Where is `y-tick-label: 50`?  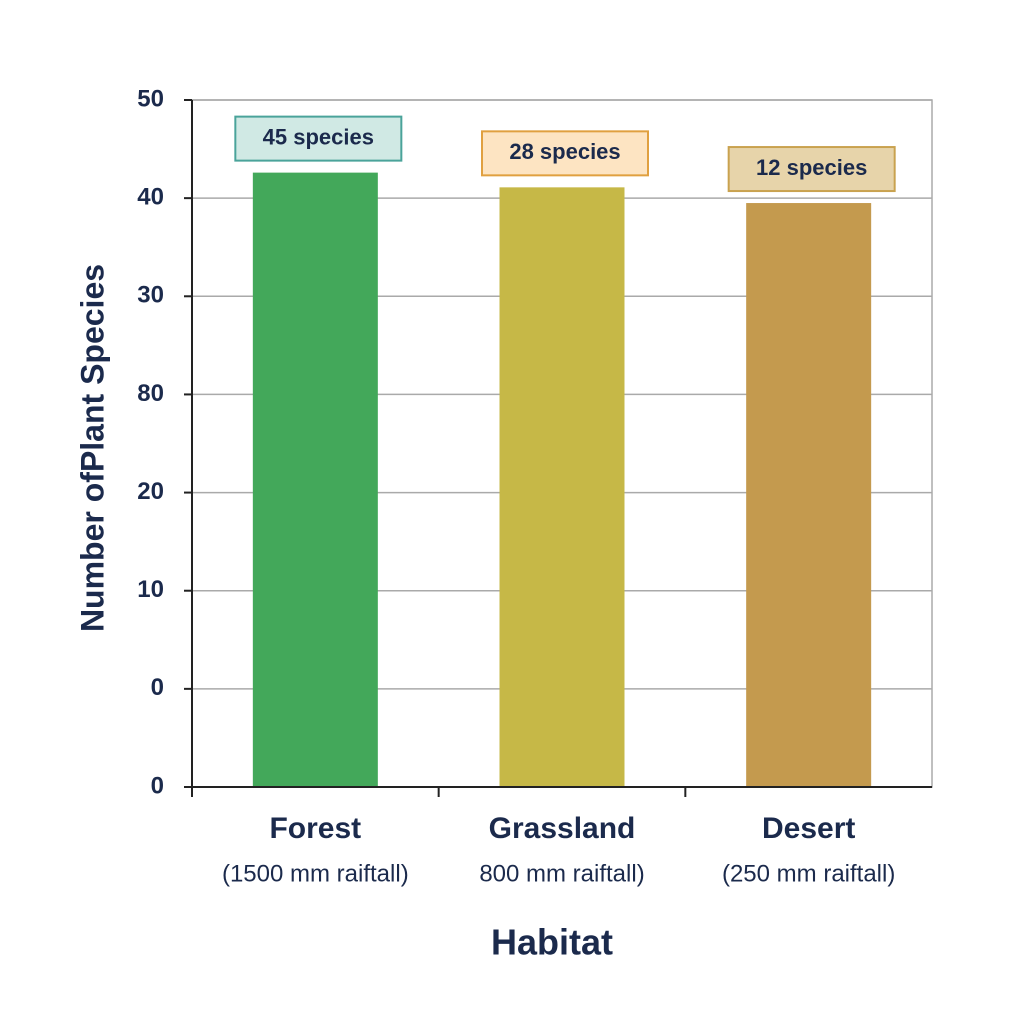 y-tick-label: 50 is located at coordinates (150, 98).